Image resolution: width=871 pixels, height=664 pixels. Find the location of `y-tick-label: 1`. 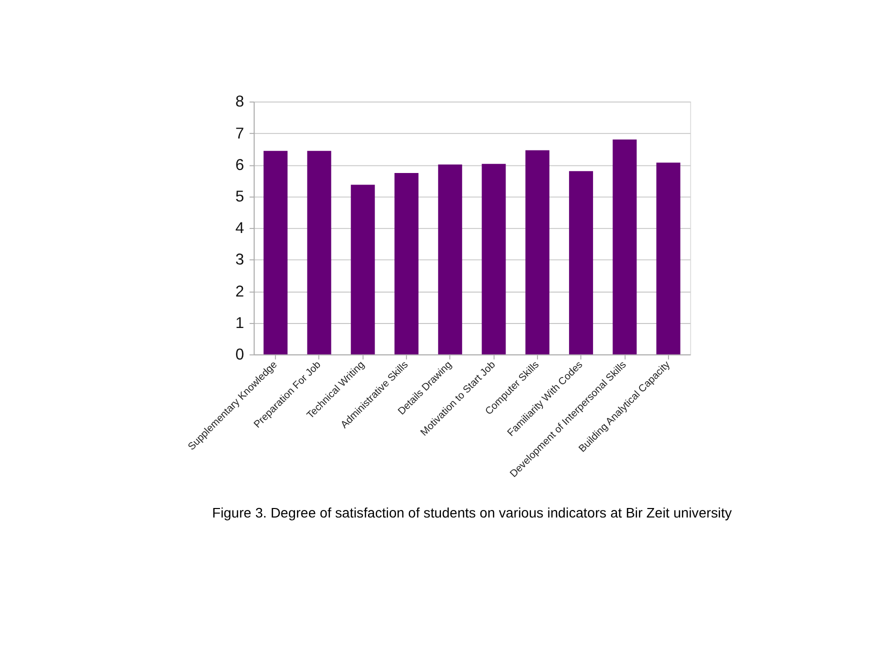

y-tick-label: 1 is located at coordinates (239, 323).